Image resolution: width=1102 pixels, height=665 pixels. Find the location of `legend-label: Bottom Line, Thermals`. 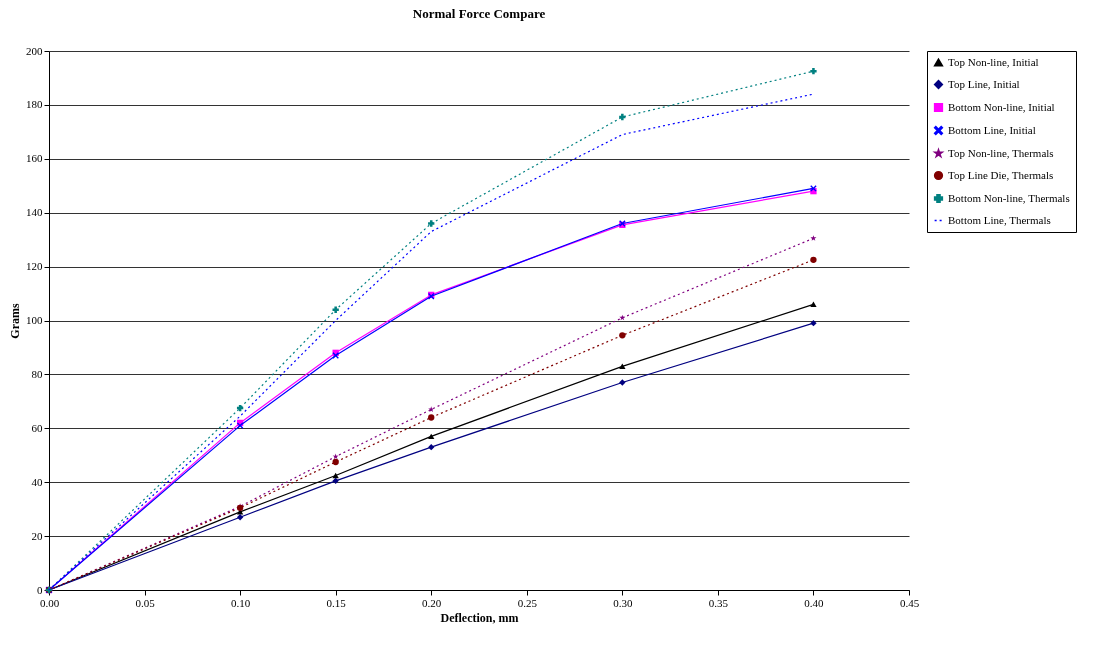

legend-label: Bottom Line, Thermals is located at coordinates (999, 219).